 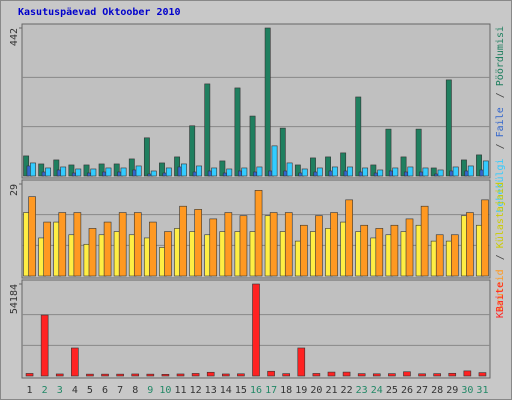 I want to click on legend-entry: Aruteid, so click(x=500, y=290).